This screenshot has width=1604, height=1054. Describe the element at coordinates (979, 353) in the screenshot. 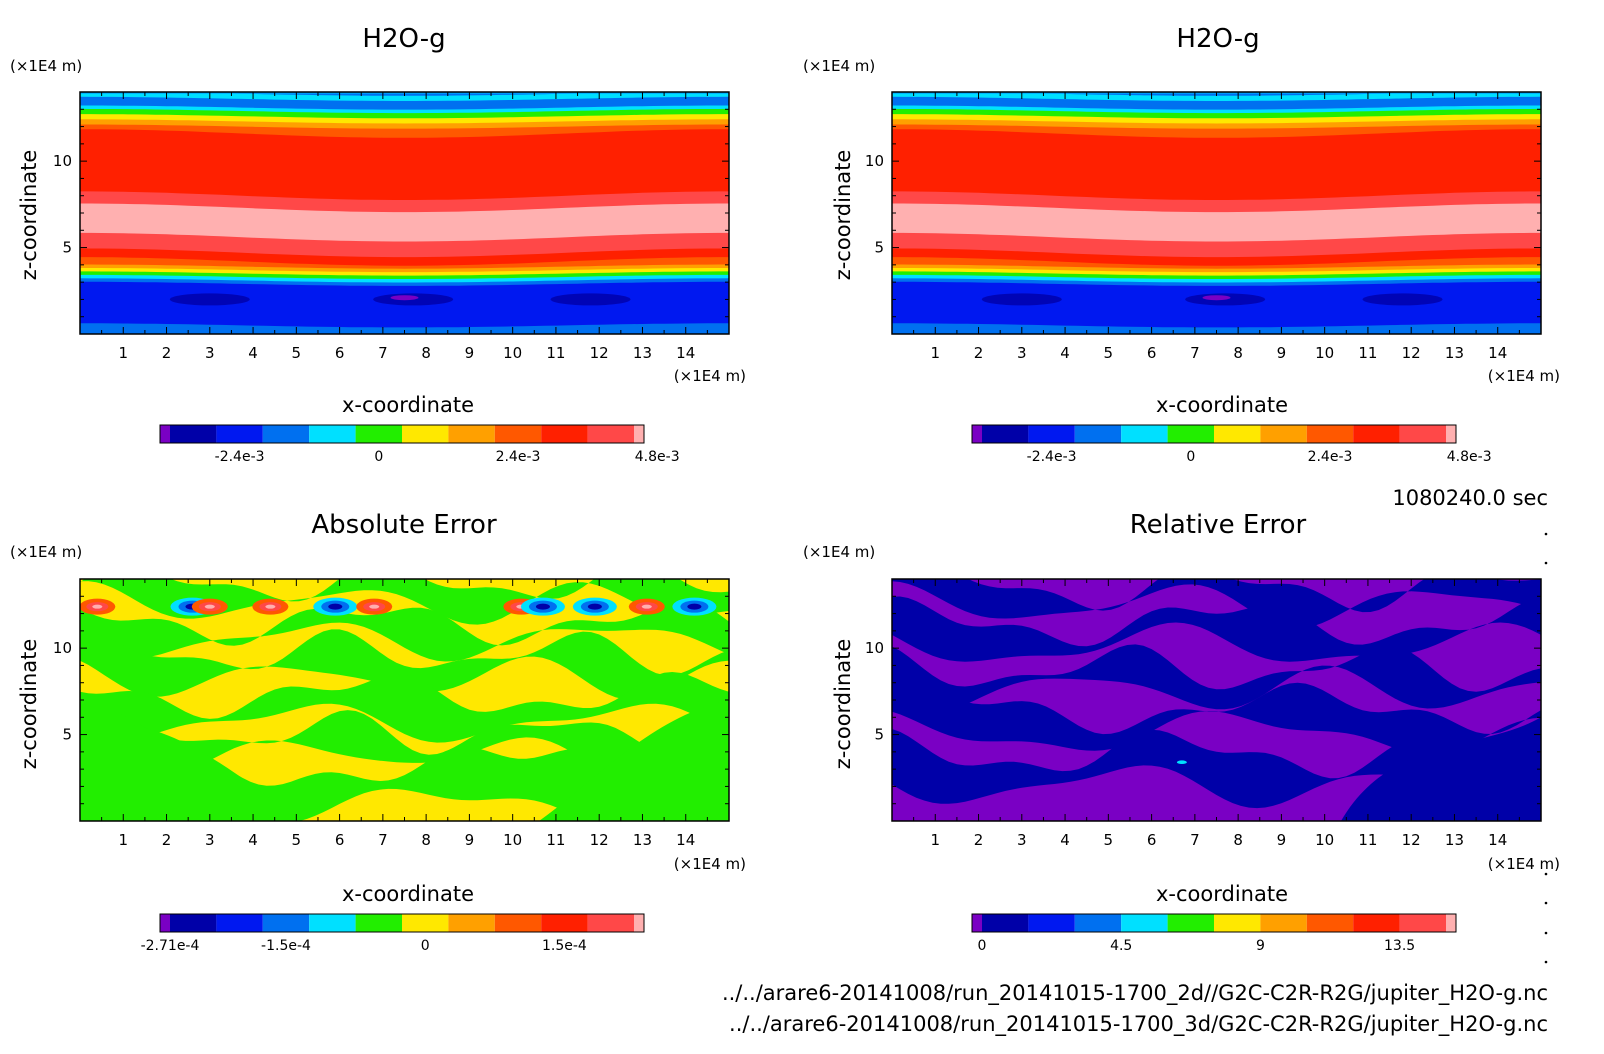

I see `x-tick-label: 2` at that location.